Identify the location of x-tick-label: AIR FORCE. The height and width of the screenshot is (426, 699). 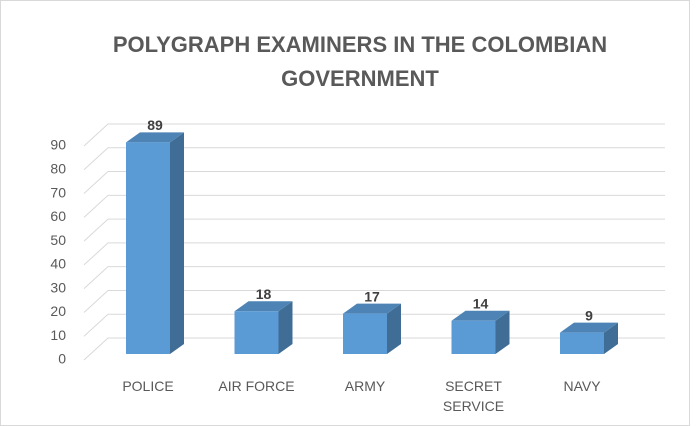
(256, 386).